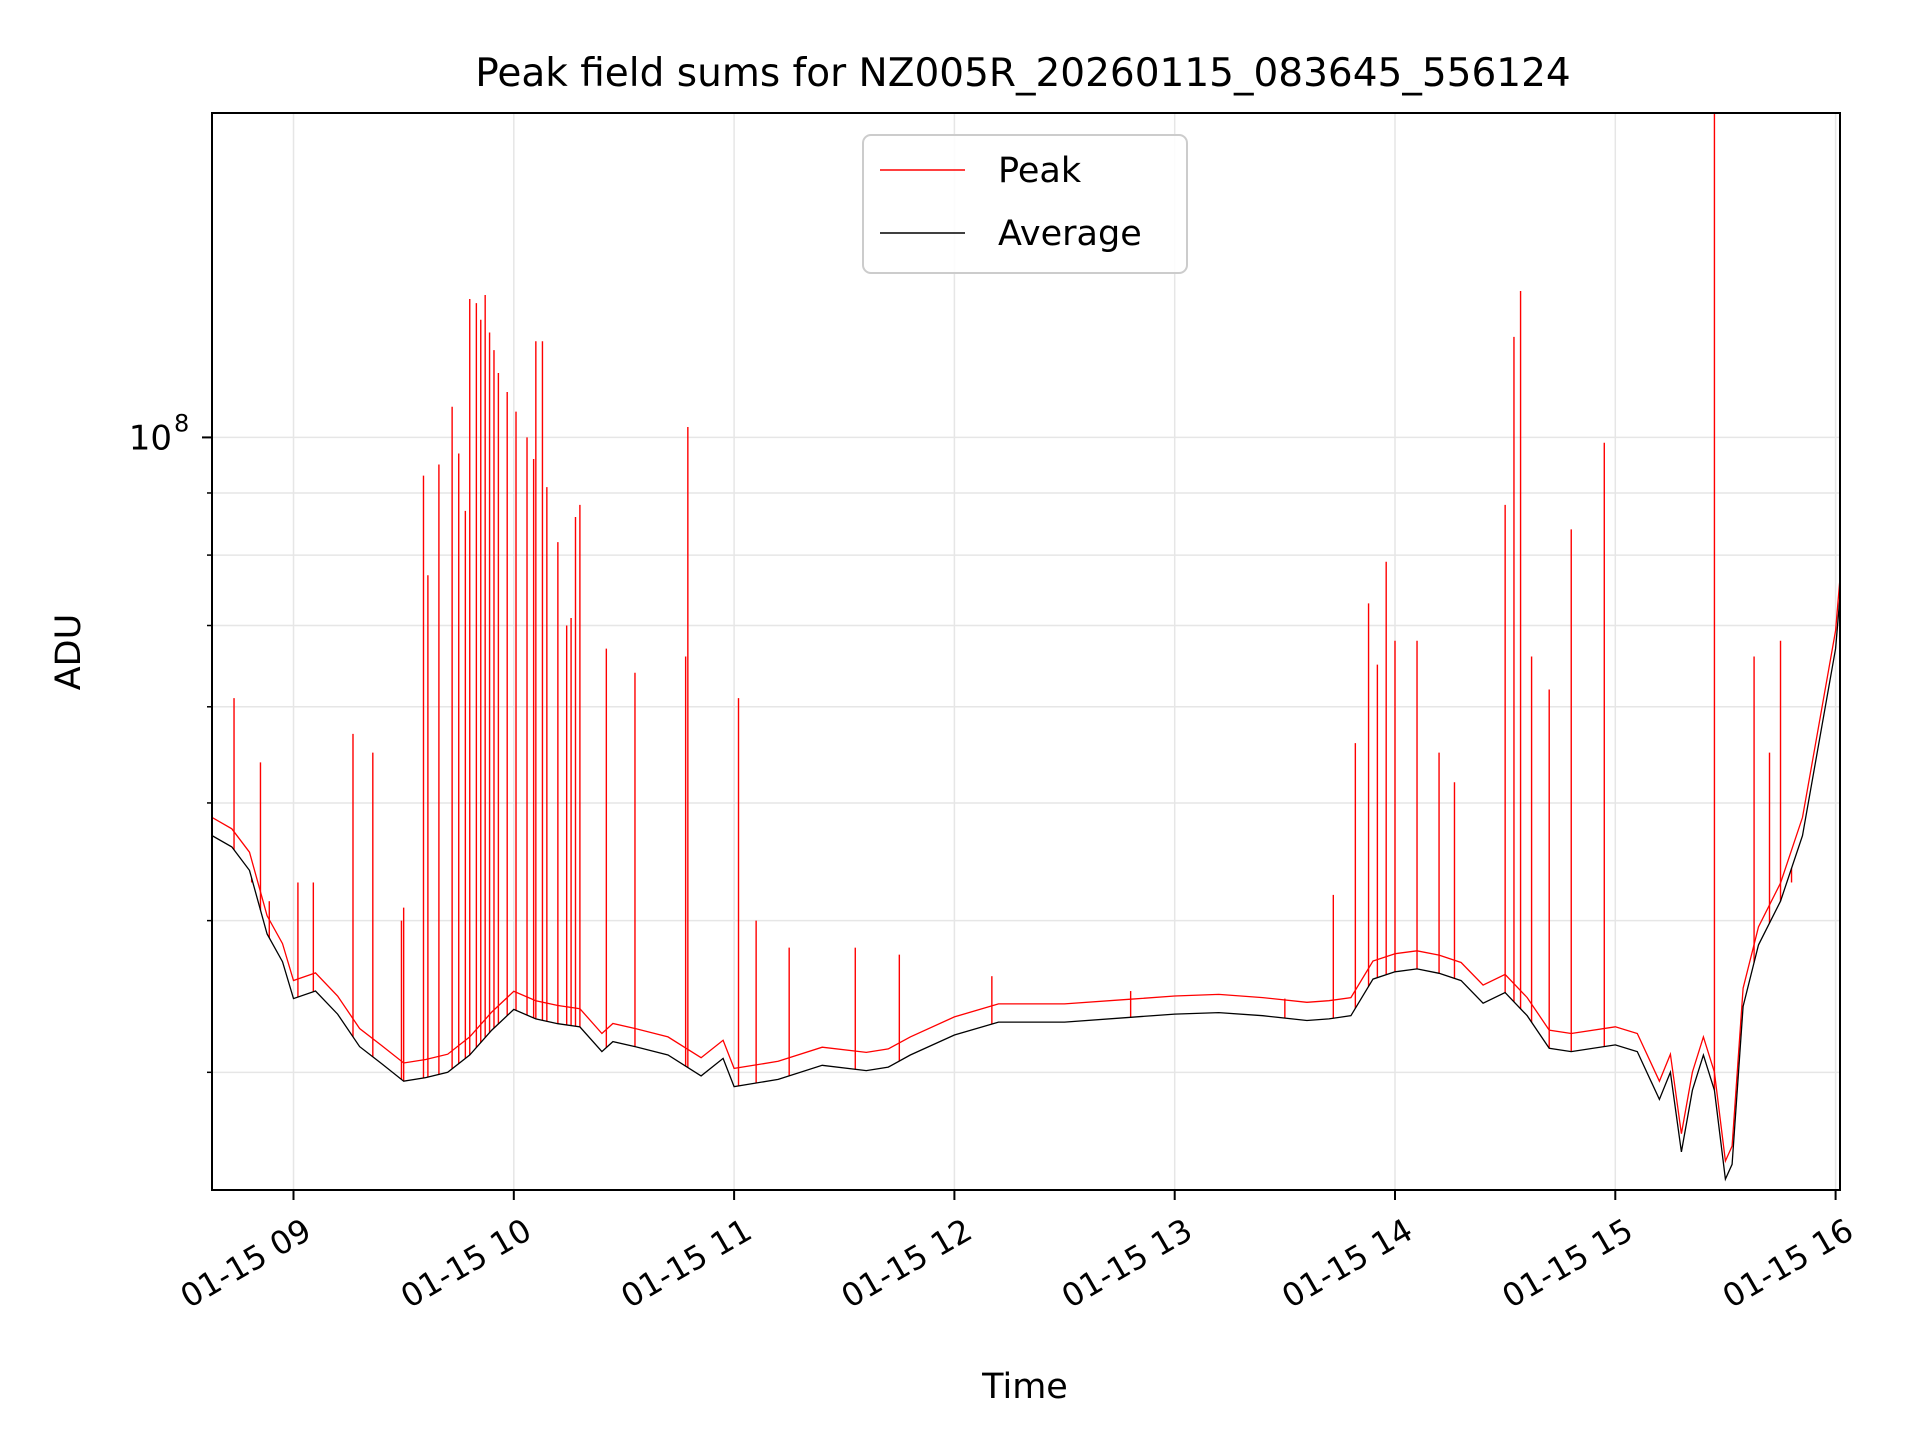 This screenshot has width=1920, height=1440. What do you see at coordinates (1070, 234) in the screenshot?
I see `legend-label-average: Average` at bounding box center [1070, 234].